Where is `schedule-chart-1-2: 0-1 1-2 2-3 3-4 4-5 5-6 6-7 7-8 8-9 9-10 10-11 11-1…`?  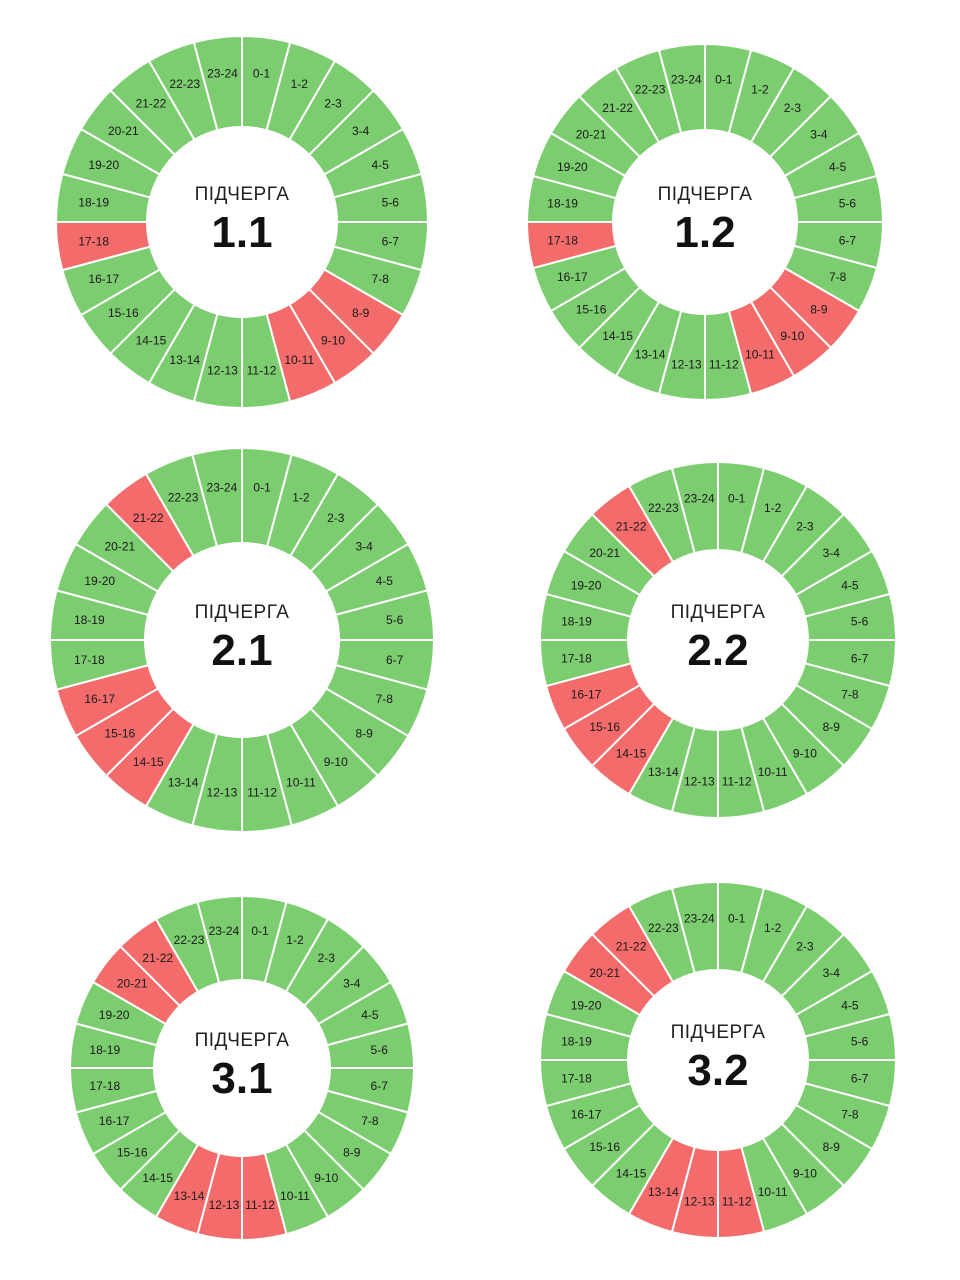 schedule-chart-1-2: 0-1 1-2 2-3 3-4 4-5 5-6 6-7 7-8 8-9 9-10 10-11 11-1… is located at coordinates (705, 222).